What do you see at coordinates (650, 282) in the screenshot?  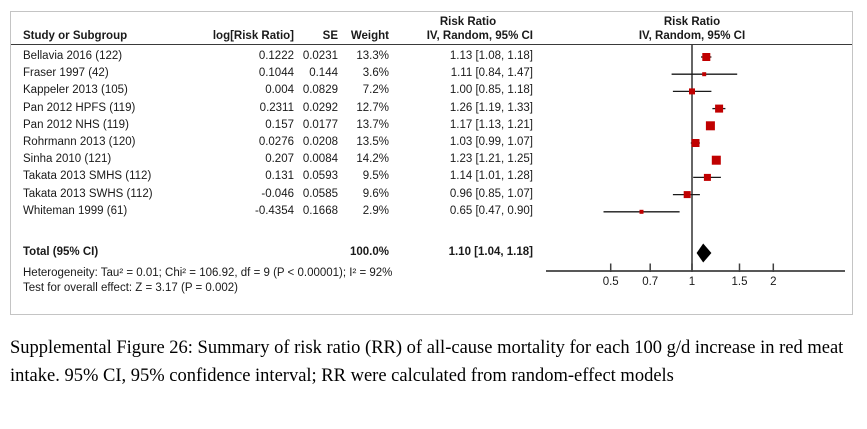 I see `axis-tick-label: 0.7` at bounding box center [650, 282].